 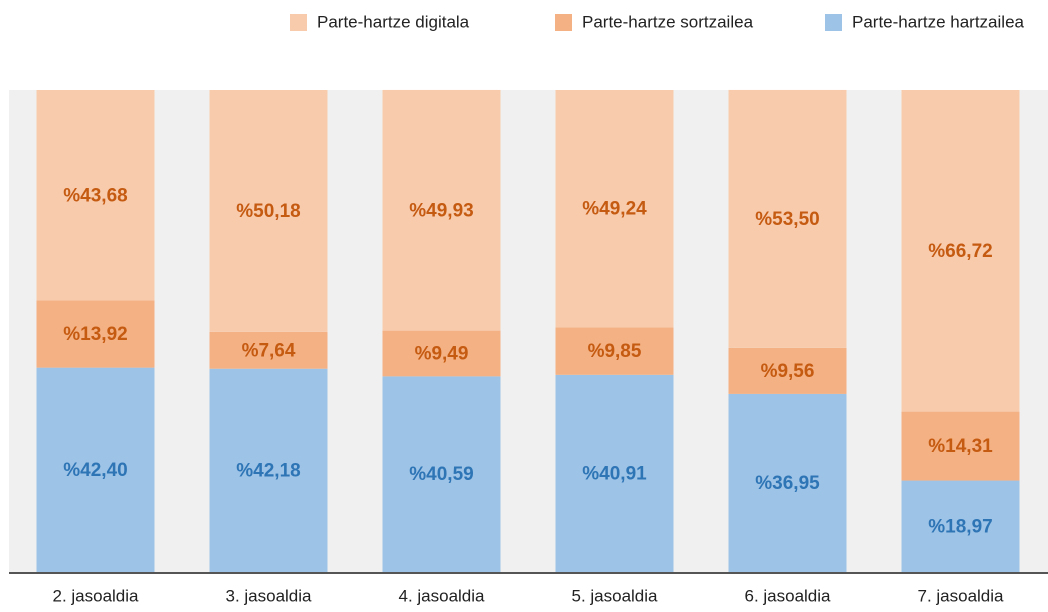 I want to click on data-label: %14,31, so click(x=960, y=446).